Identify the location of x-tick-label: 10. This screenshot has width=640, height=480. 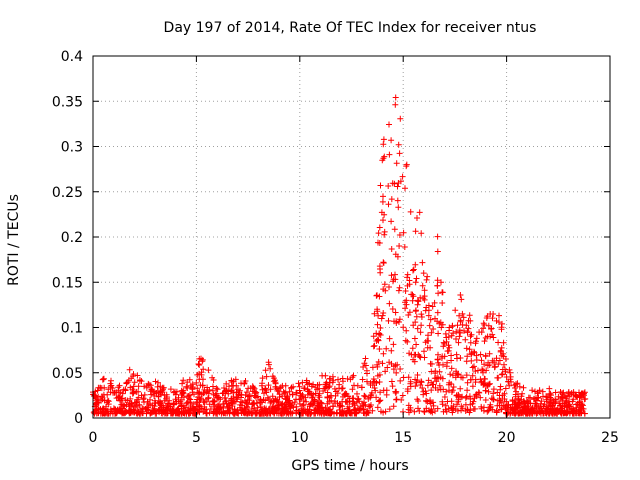
(300, 438).